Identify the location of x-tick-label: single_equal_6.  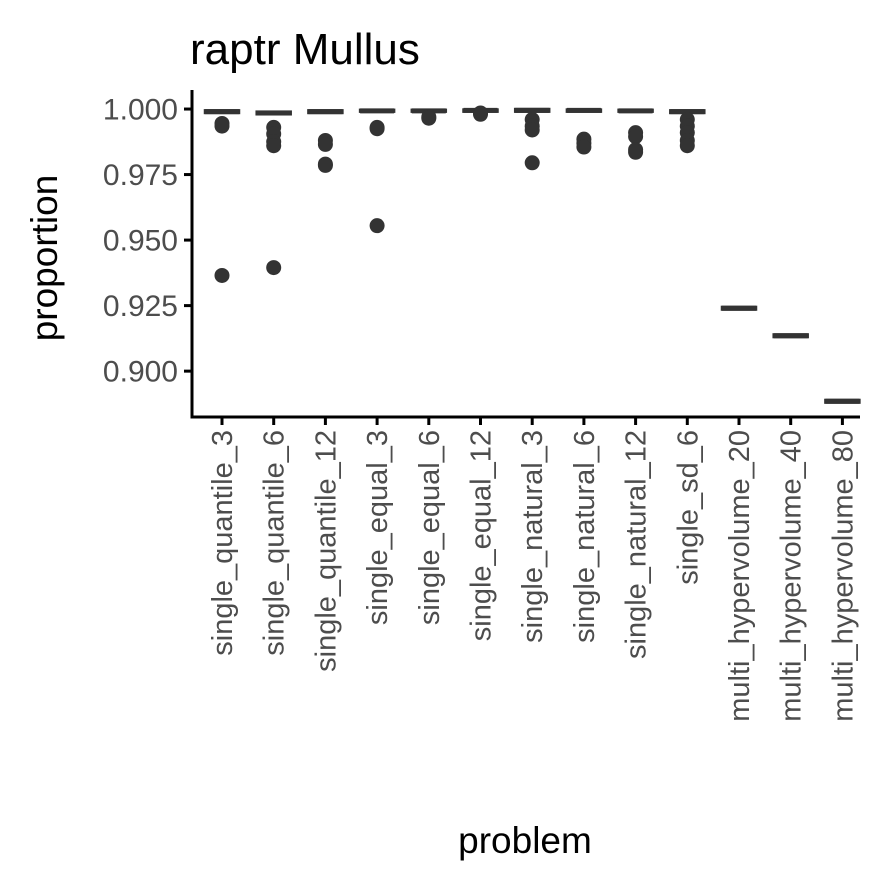
(430, 527).